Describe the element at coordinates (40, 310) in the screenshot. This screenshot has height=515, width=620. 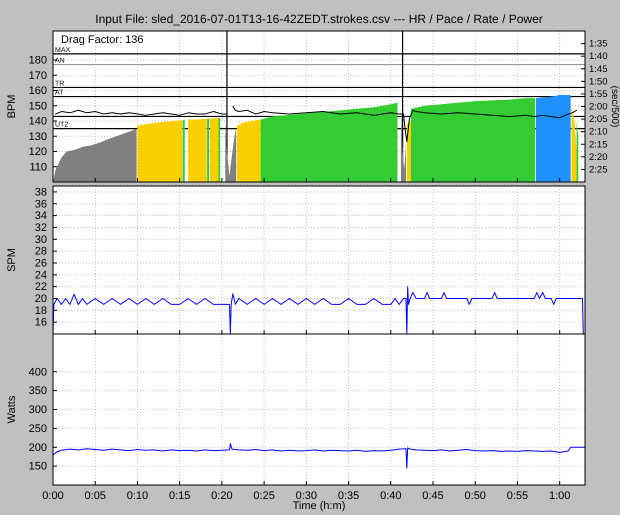
I see `y-tick-label: 18` at that location.